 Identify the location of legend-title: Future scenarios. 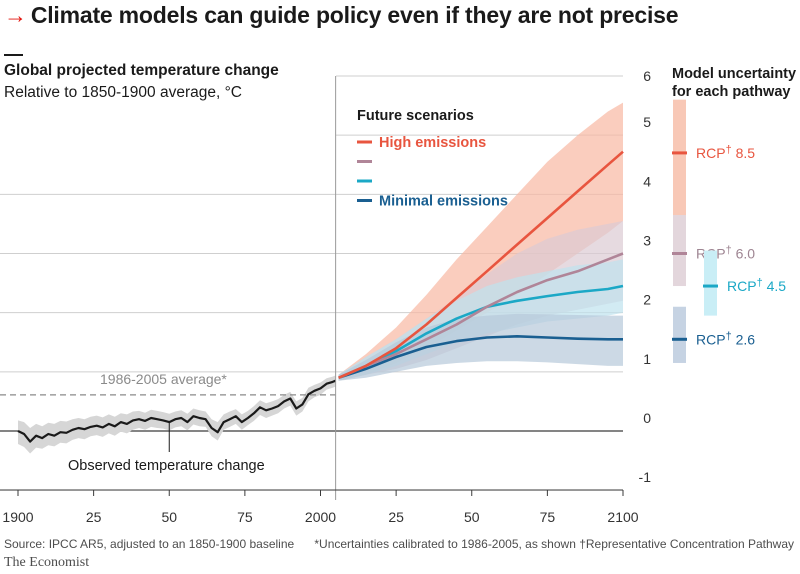
(415, 116).